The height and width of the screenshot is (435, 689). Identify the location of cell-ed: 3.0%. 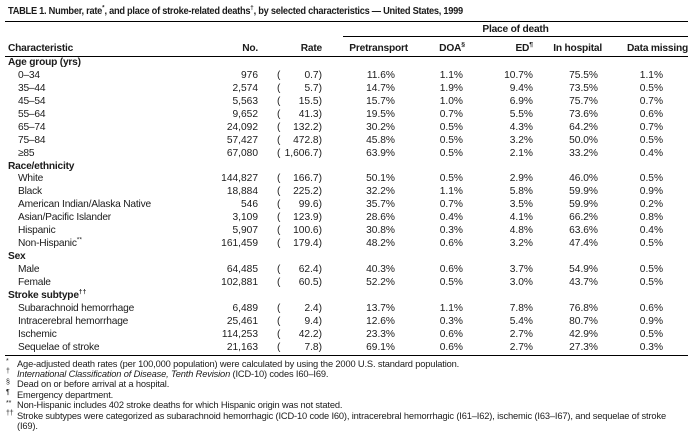
(521, 282).